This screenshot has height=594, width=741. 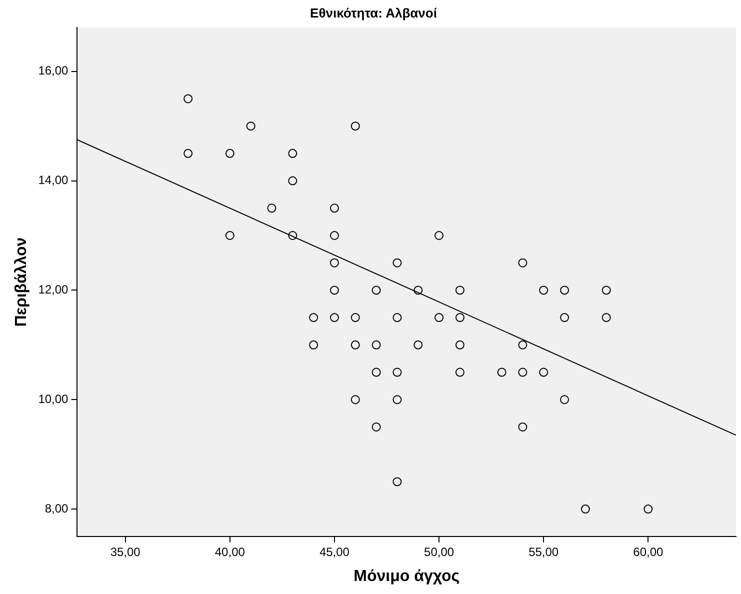 I want to click on x-tick-label: 40,00, so click(x=230, y=551).